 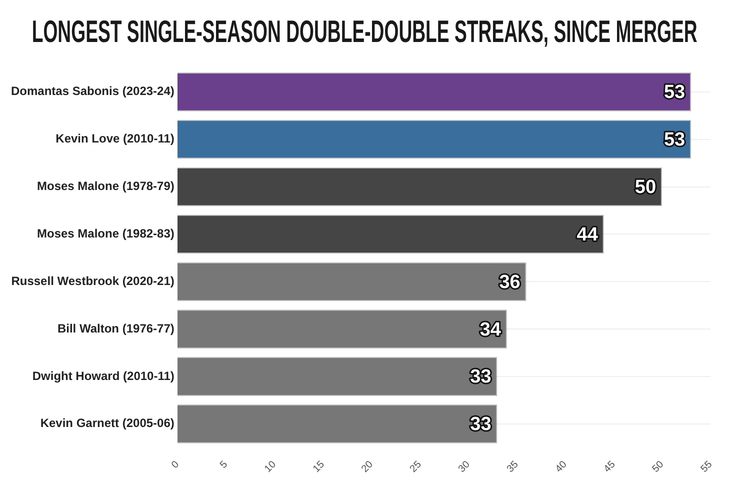 I want to click on x-tick-label: 10, so click(x=270, y=466).